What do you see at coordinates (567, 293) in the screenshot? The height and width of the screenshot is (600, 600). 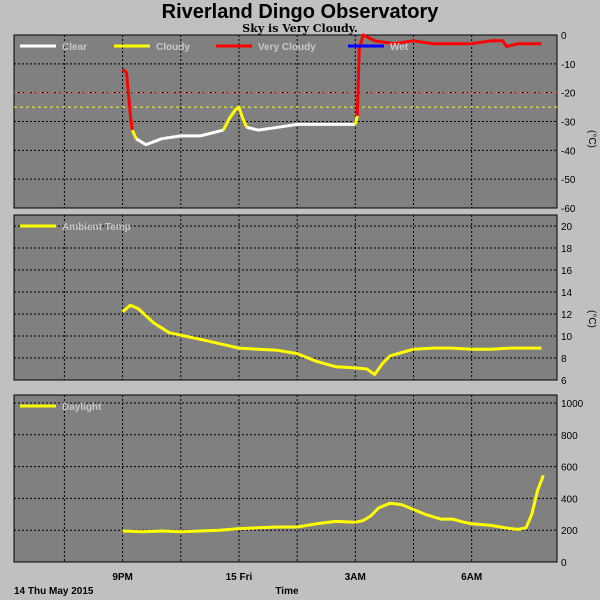 I see `ambient-ytick-label: 14` at bounding box center [567, 293].